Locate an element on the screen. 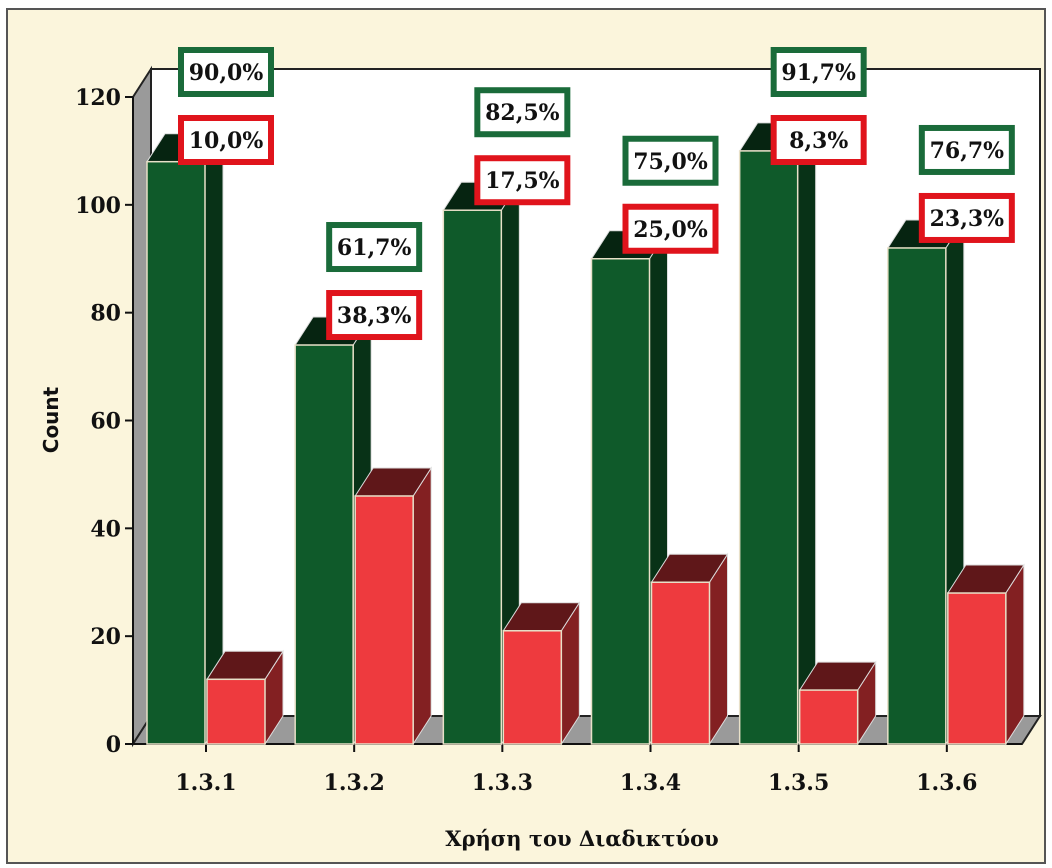 The image size is (1052, 868). percent-label: 17,5% is located at coordinates (522, 181).